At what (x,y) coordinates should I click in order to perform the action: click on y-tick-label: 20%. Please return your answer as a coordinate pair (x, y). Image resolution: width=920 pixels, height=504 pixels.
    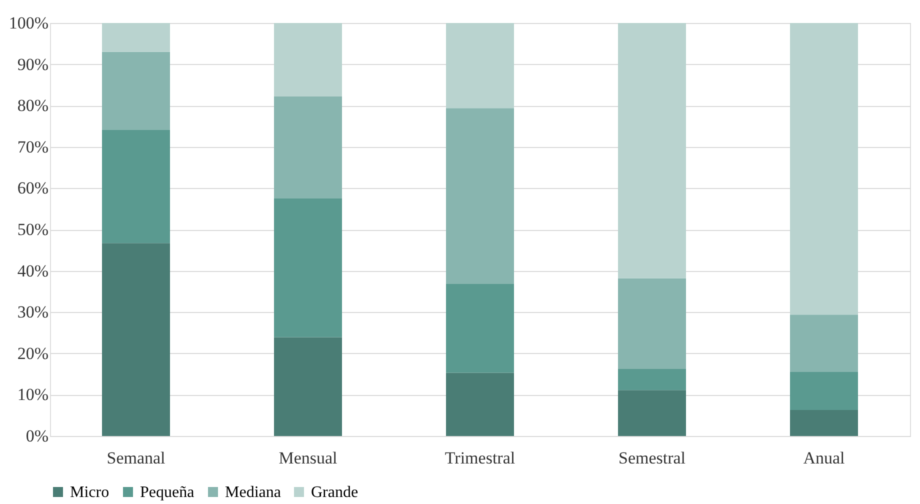
    Looking at the image, I should click on (32, 353).